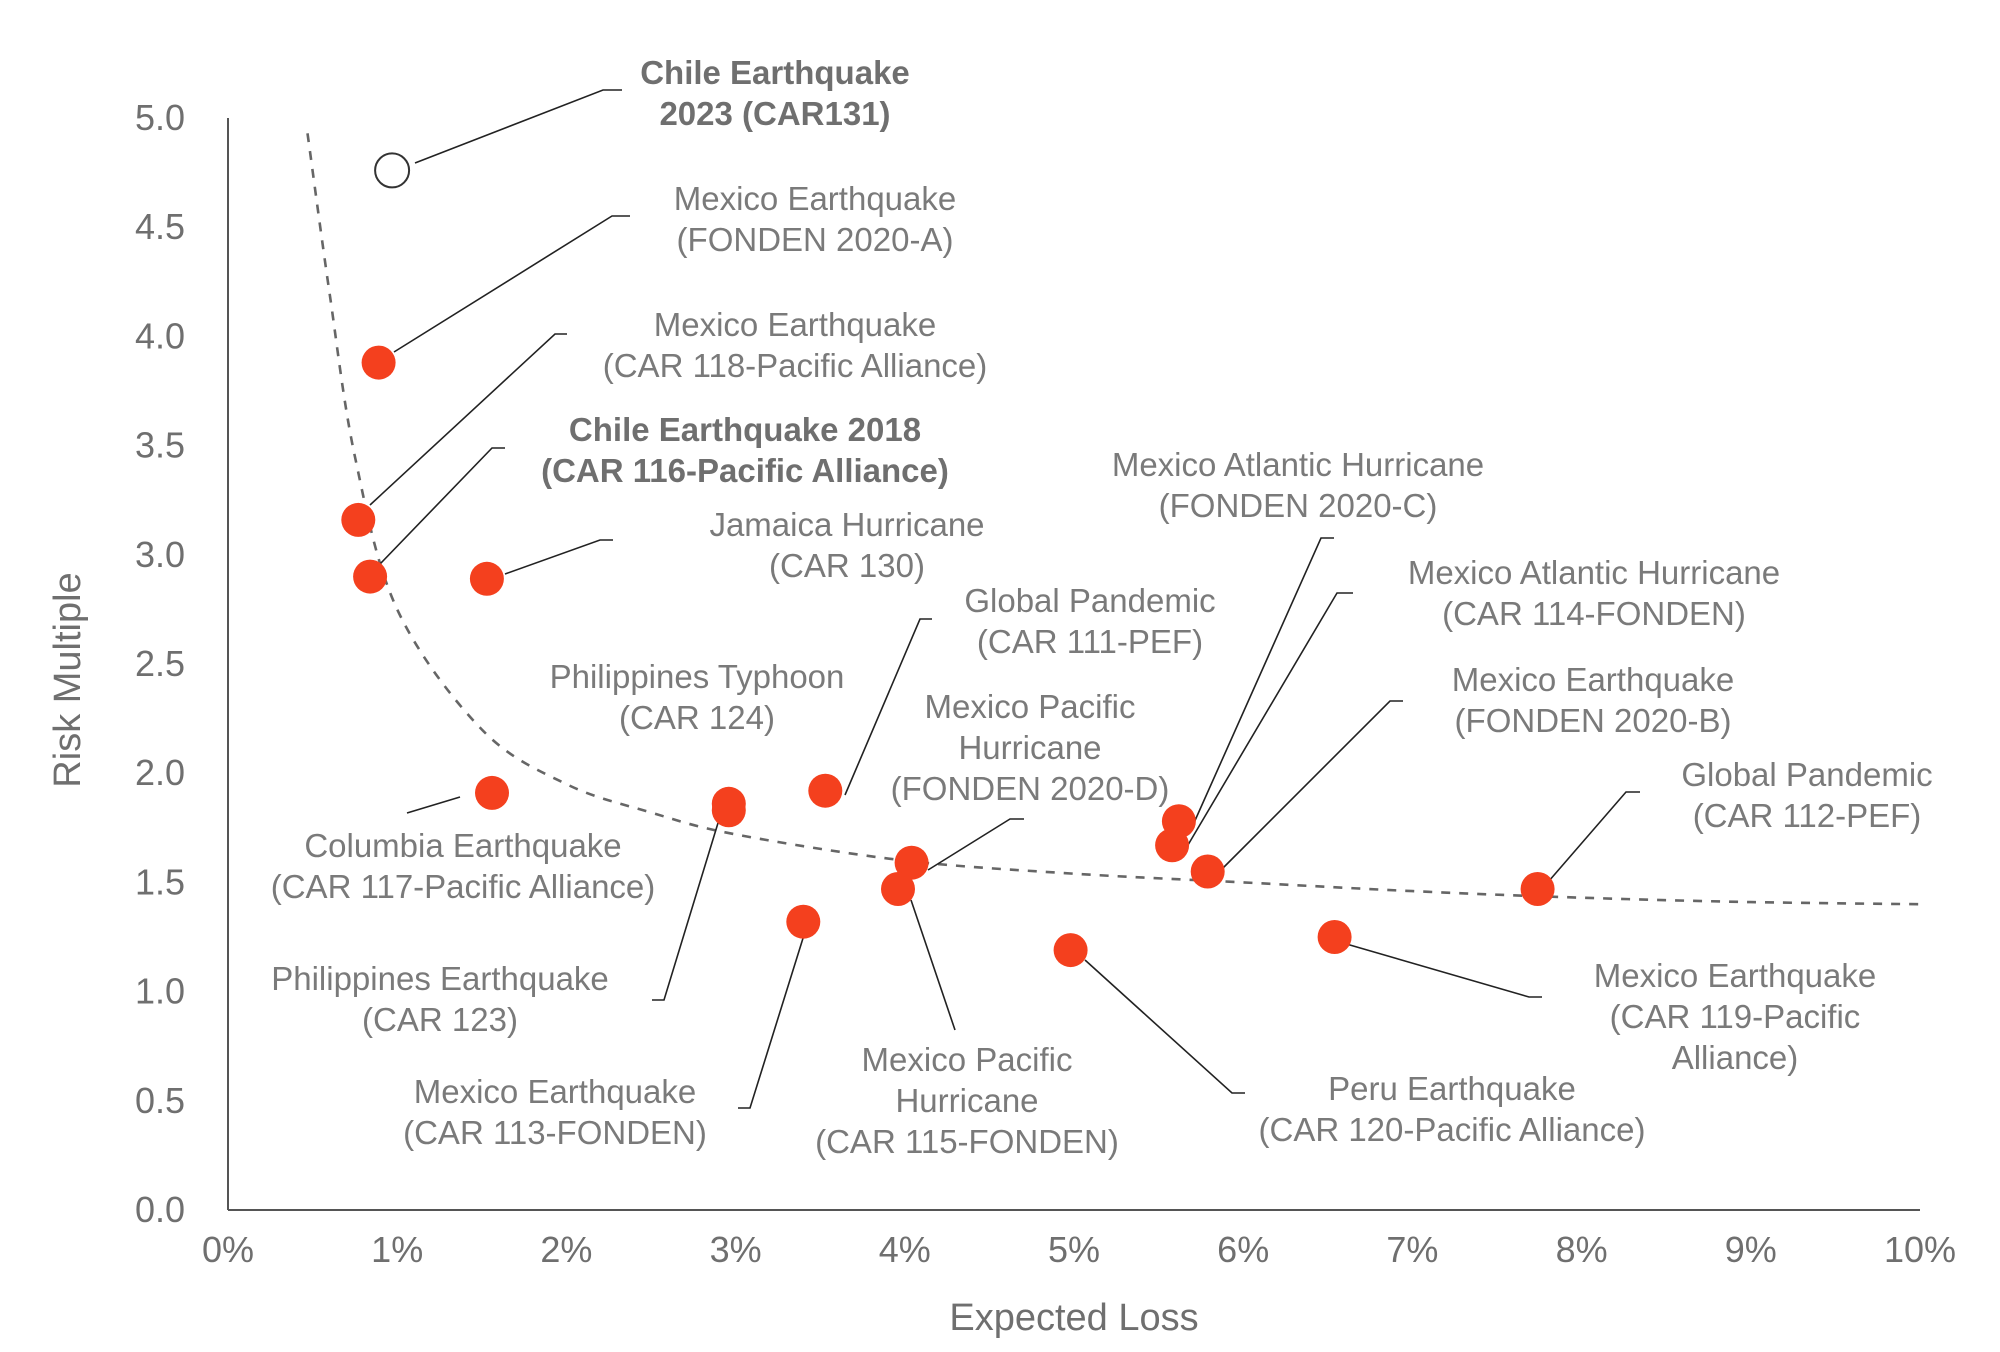 This screenshot has width=2000, height=1352. Describe the element at coordinates (440, 978) in the screenshot. I see `point-label-line: Philippines Earthquake` at that location.